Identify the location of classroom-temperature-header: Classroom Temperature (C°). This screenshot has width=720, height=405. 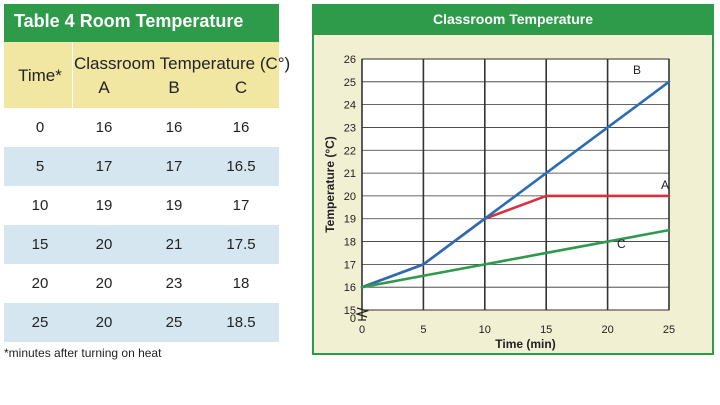
(182, 63).